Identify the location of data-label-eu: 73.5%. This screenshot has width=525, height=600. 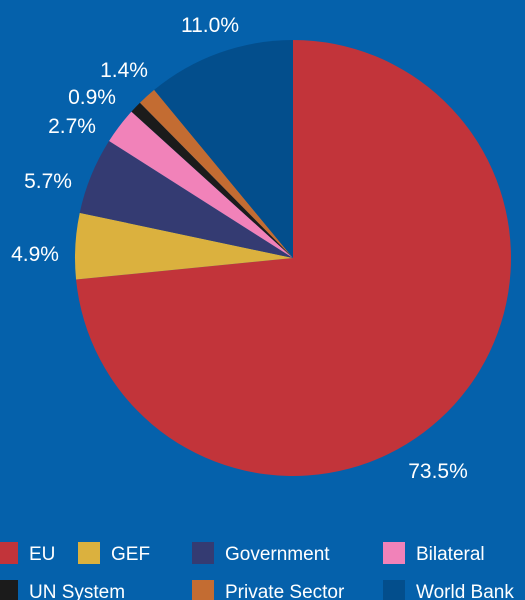
(438, 471).